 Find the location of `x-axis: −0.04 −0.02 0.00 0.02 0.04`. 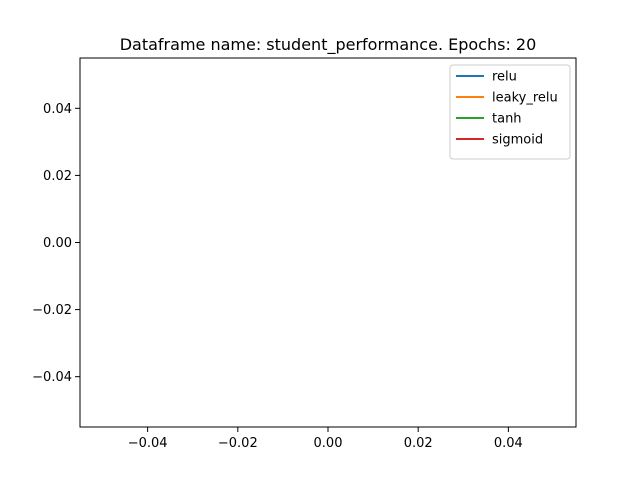

x-axis: −0.04 −0.02 0.00 0.02 0.04 is located at coordinates (325, 439).